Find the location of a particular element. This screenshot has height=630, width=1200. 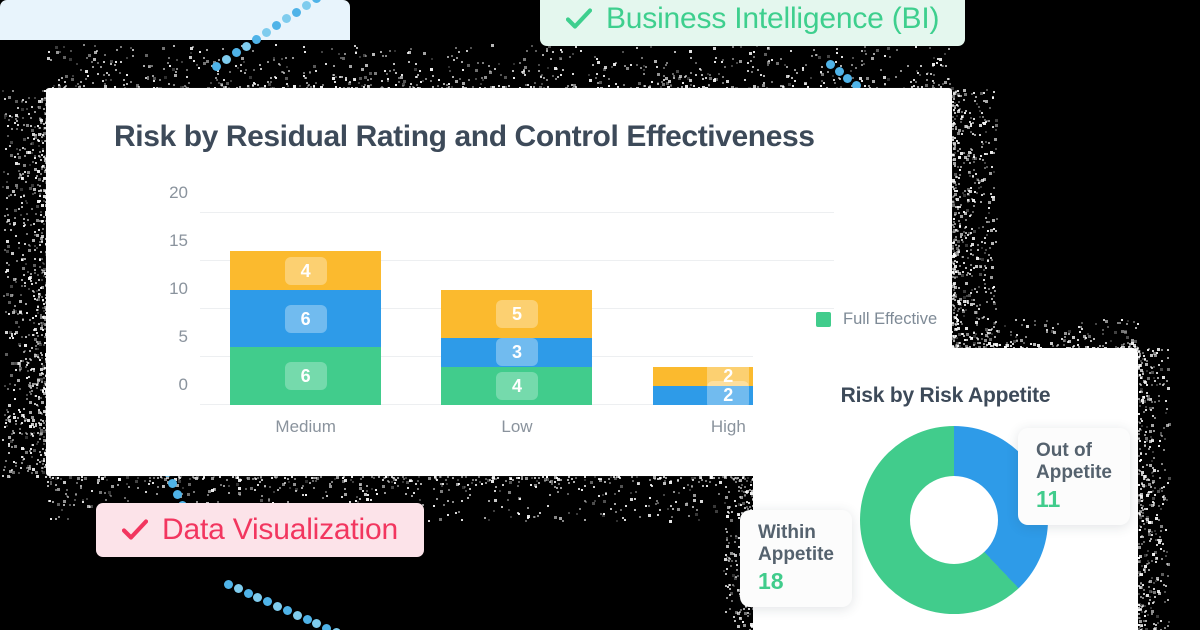

bar-column: 4 6 6 Medium is located at coordinates (305, 324).